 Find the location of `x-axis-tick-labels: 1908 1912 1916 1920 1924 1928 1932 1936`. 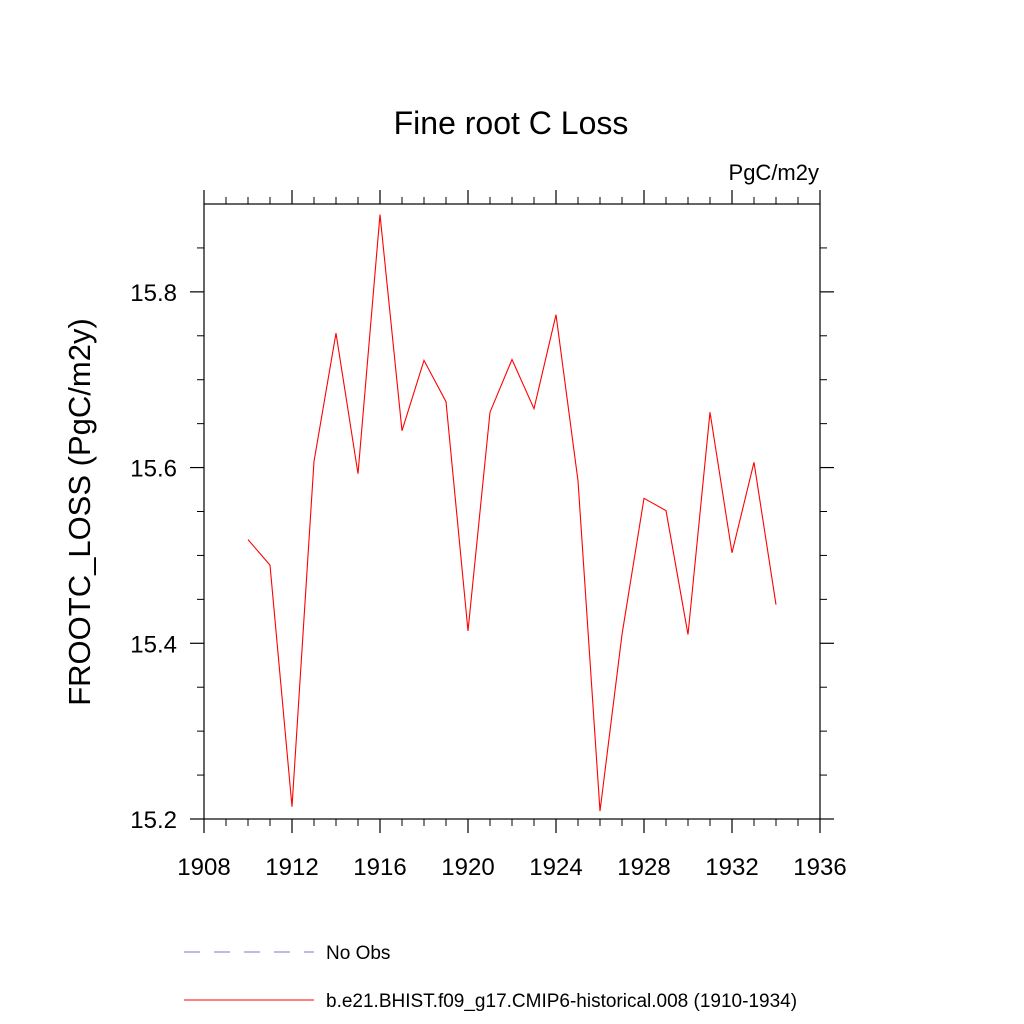

x-axis-tick-labels: 1908 1912 1916 1920 1924 1928 1932 1936 is located at coordinates (511, 867).